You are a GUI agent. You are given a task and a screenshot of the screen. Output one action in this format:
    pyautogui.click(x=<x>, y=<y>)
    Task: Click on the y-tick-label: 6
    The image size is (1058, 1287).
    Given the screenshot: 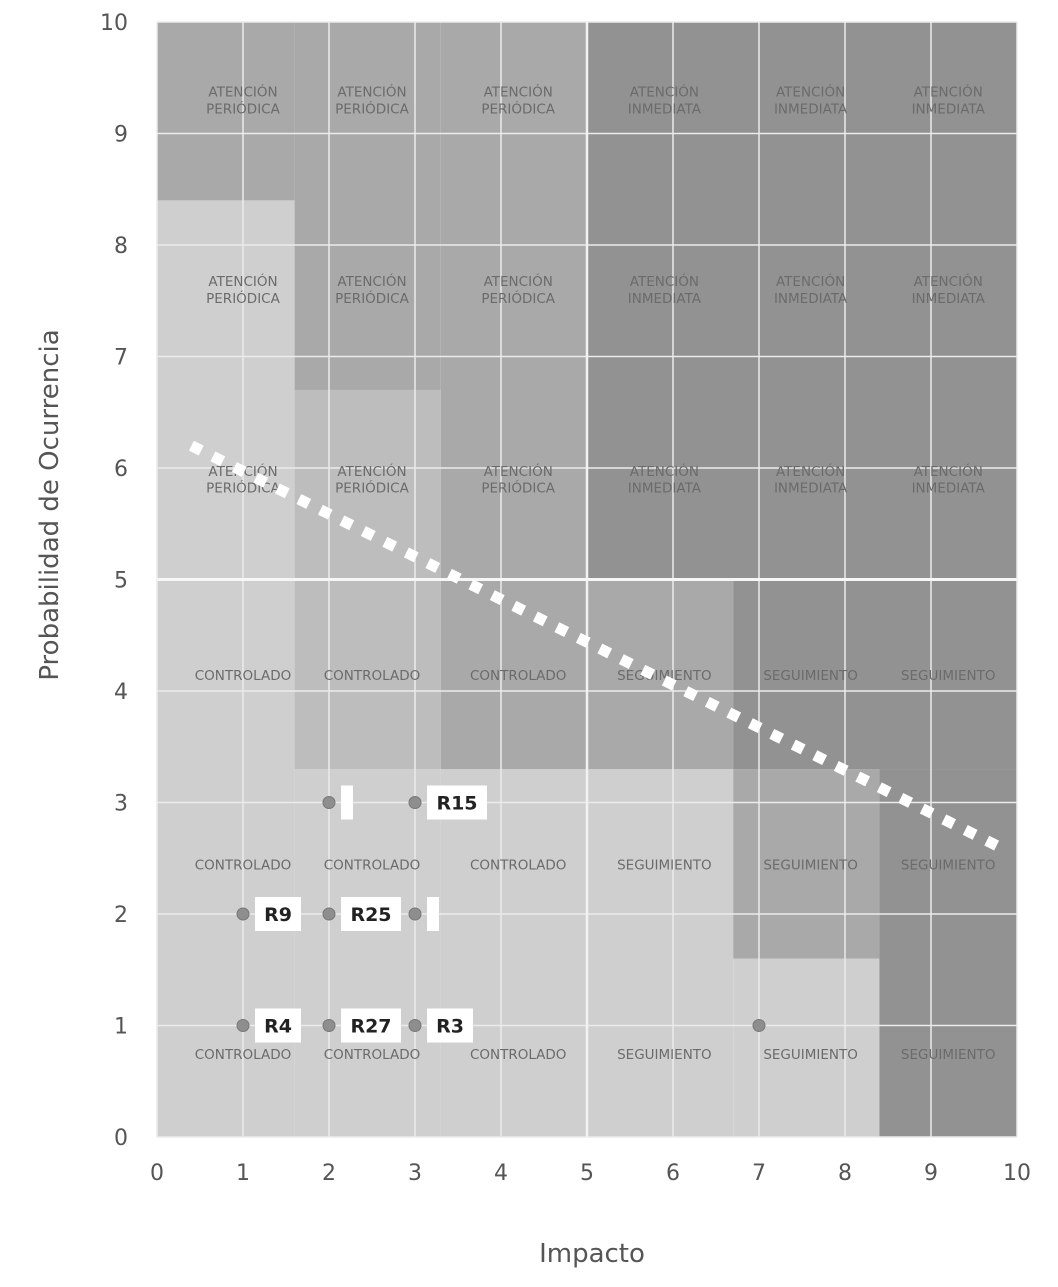 What is the action you would take?
    pyautogui.click(x=121, y=469)
    